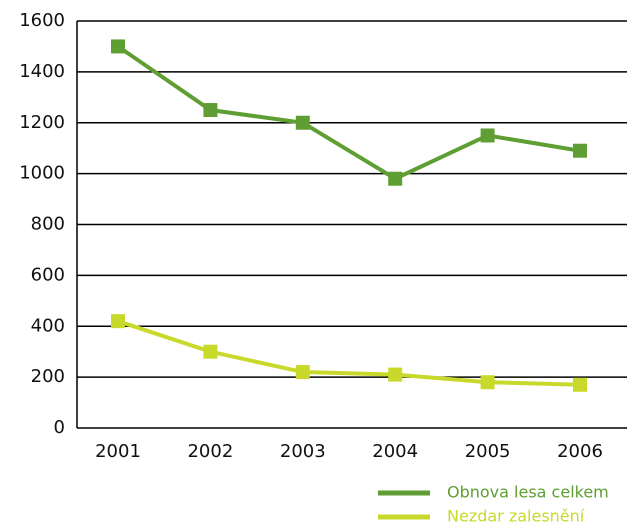  Describe the element at coordinates (528, 492) in the screenshot. I see `legend-label: Obnova lesa celkem` at that location.